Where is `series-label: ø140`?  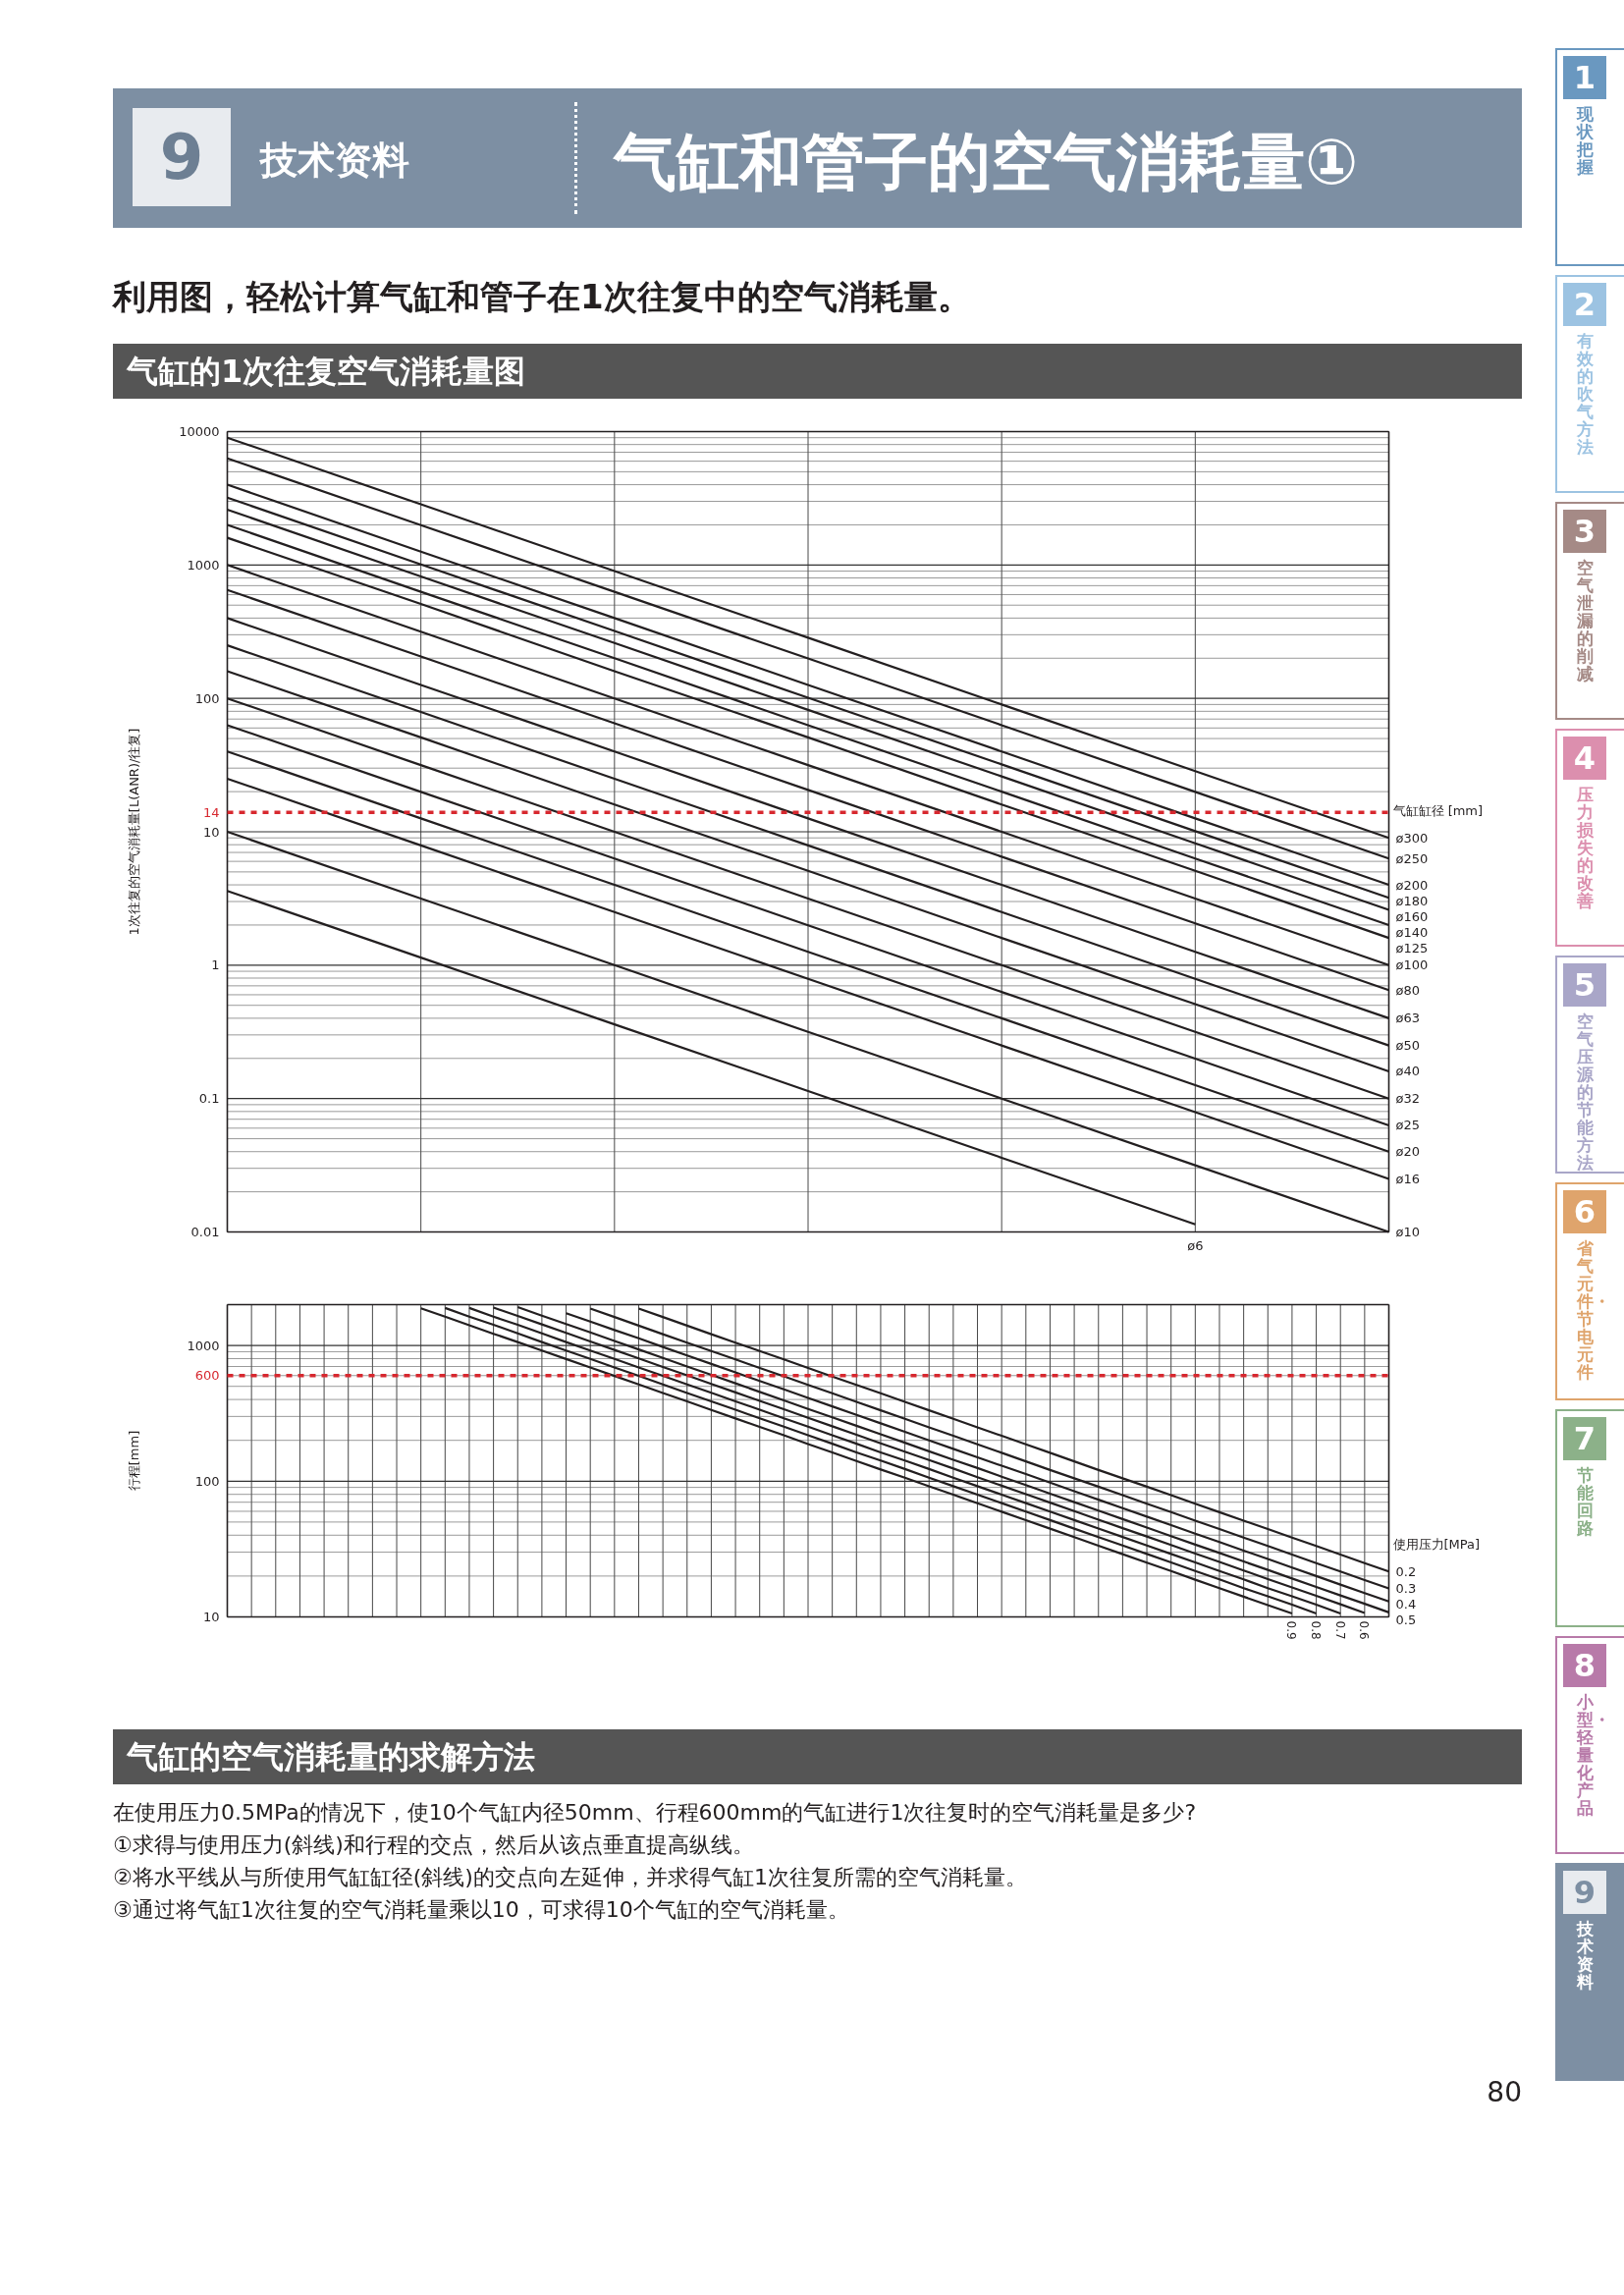
series-label: ø140 is located at coordinates (1412, 932).